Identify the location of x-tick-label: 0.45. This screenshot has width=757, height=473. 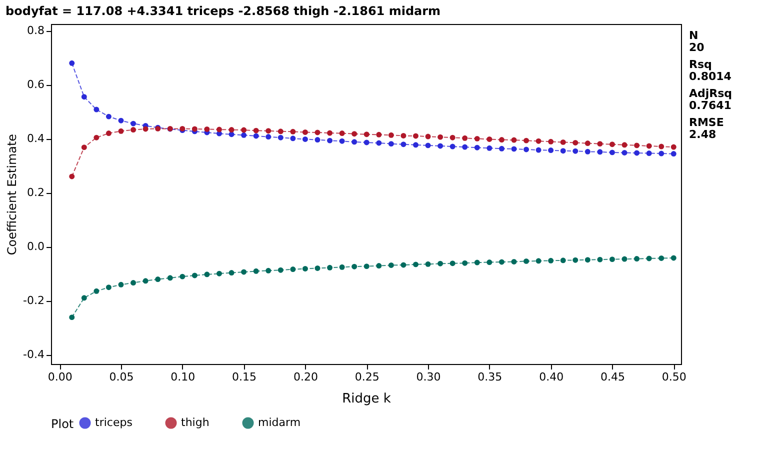
(612, 377).